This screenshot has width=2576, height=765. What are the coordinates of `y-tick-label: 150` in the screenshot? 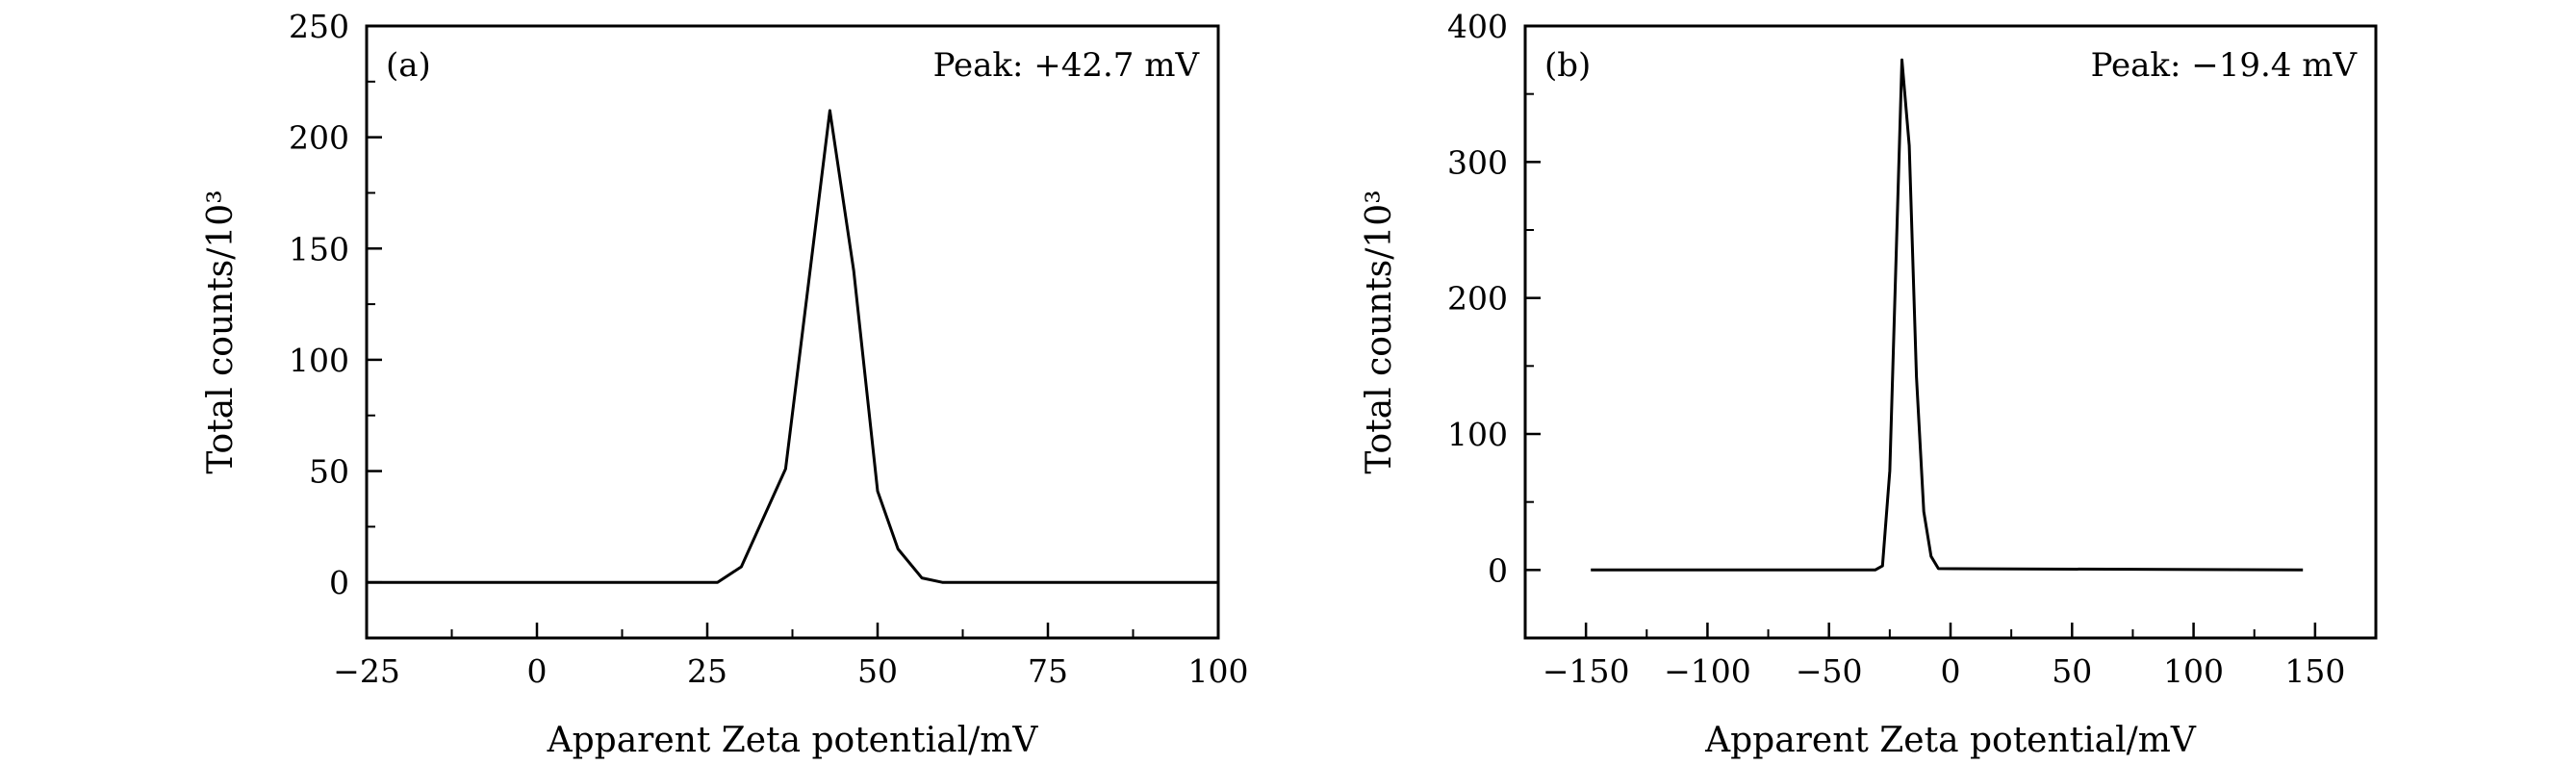 It's located at (319, 249).